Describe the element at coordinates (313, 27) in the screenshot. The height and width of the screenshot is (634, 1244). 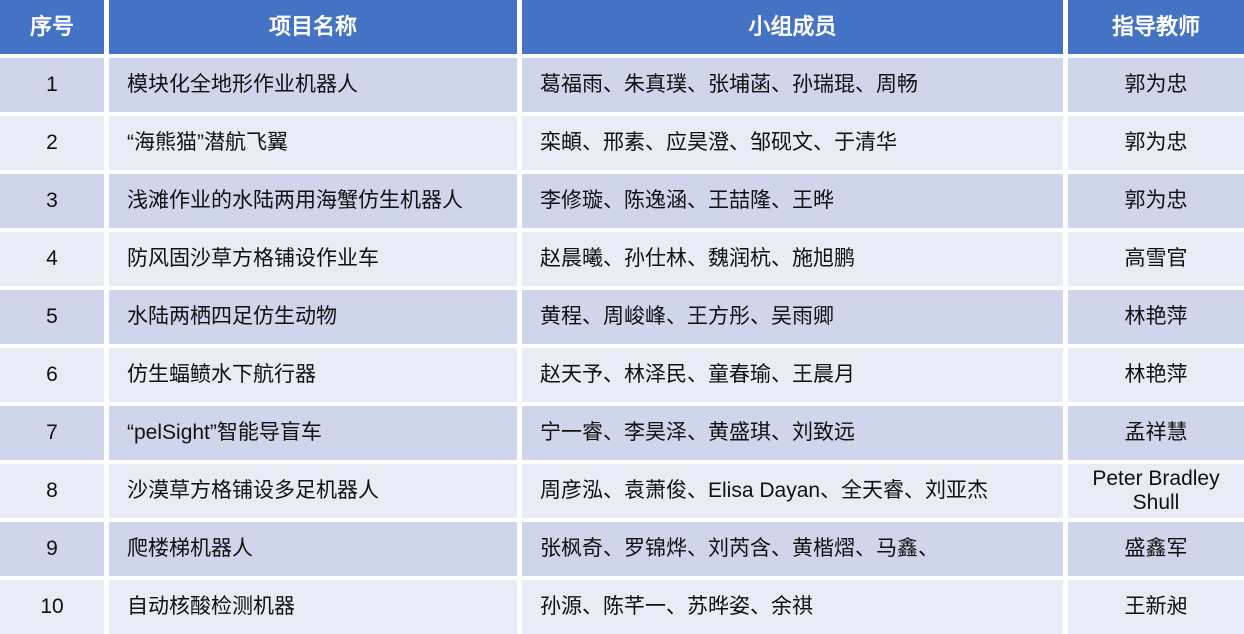
I see `header-cell-project: 项目名称` at that location.